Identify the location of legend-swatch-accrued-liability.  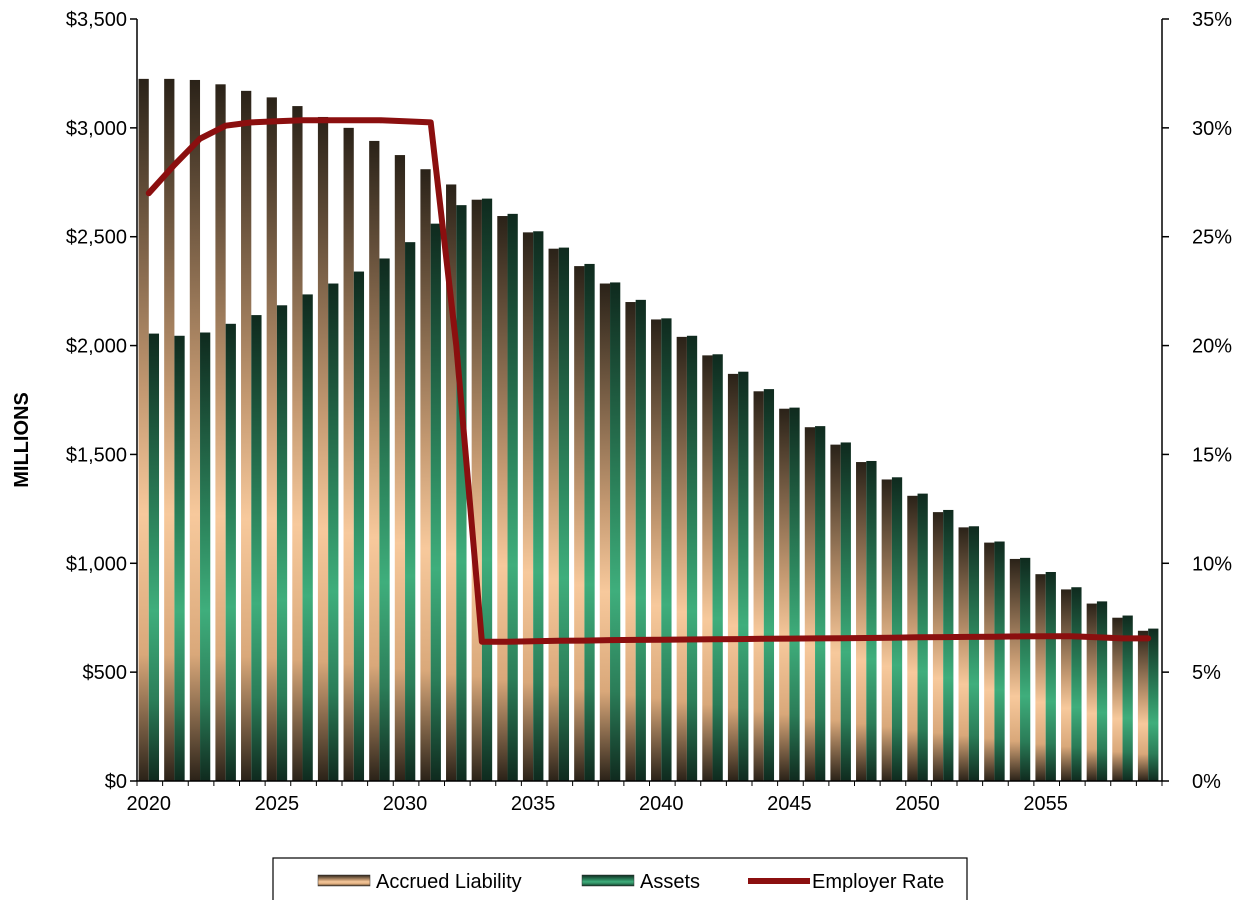
(344, 880).